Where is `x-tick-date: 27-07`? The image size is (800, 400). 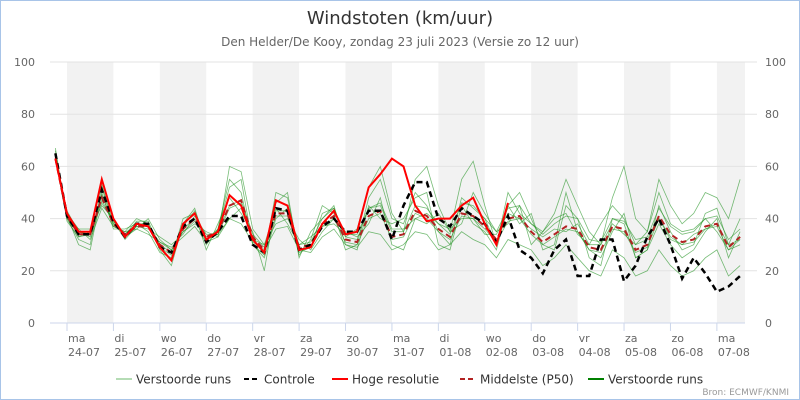 x-tick-date: 27-07 is located at coordinates (223, 352).